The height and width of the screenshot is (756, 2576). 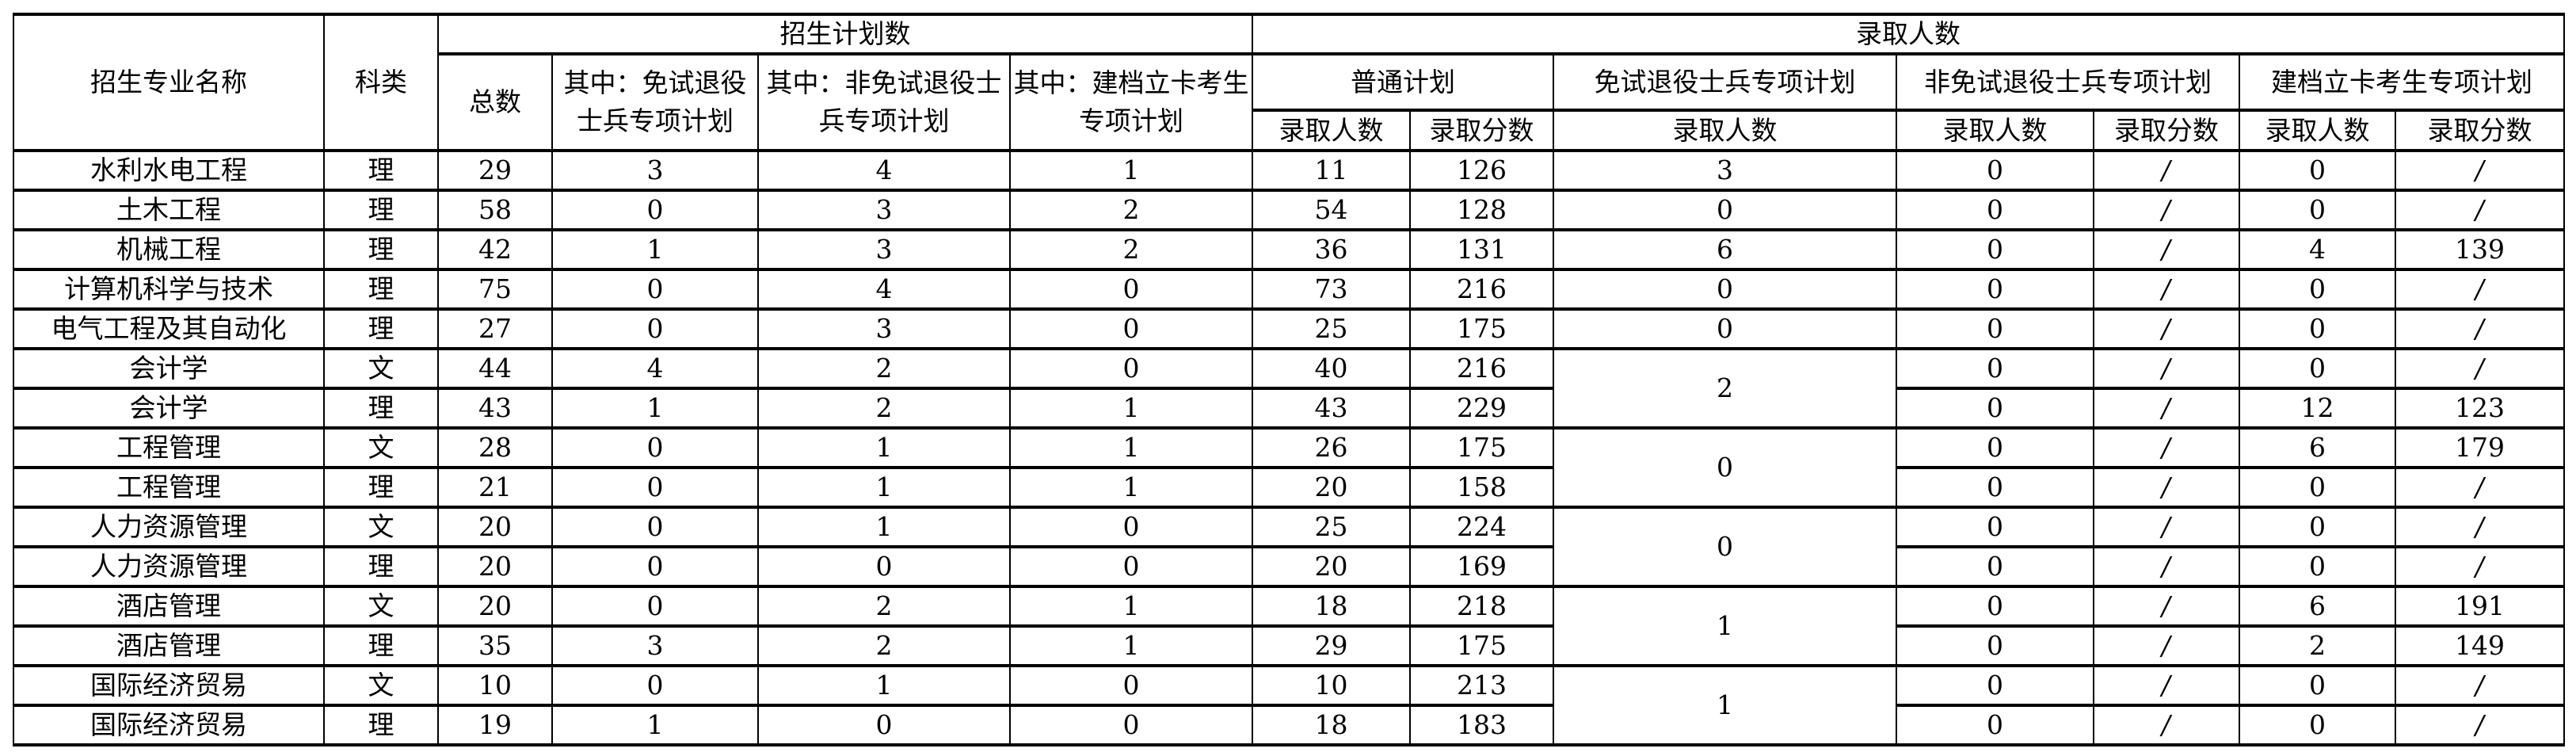 What do you see at coordinates (655, 249) in the screenshot?
I see `cell-p-ex: 1` at bounding box center [655, 249].